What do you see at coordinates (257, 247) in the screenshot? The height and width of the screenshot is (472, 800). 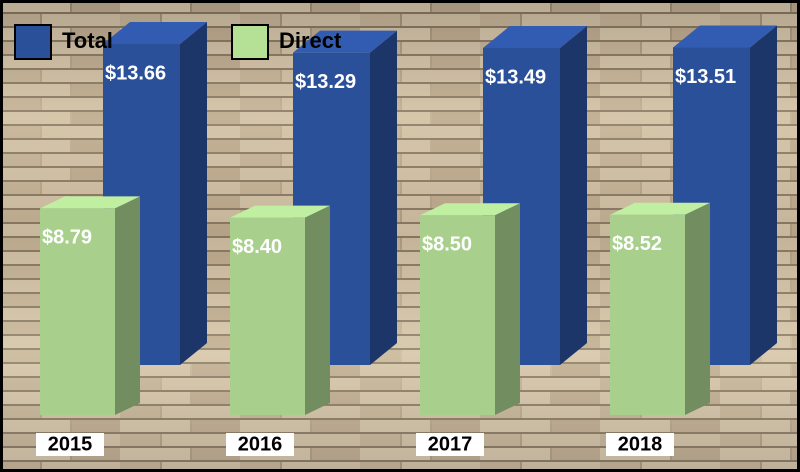 I see `value-label: $8.40` at bounding box center [257, 247].